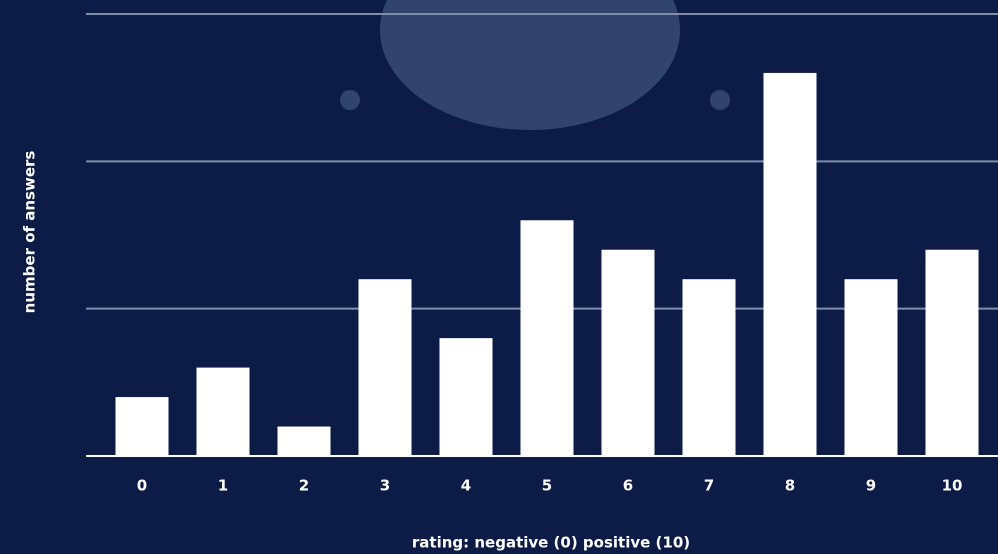 The image size is (998, 554). I want to click on x-tick-label: 6, so click(628, 486).